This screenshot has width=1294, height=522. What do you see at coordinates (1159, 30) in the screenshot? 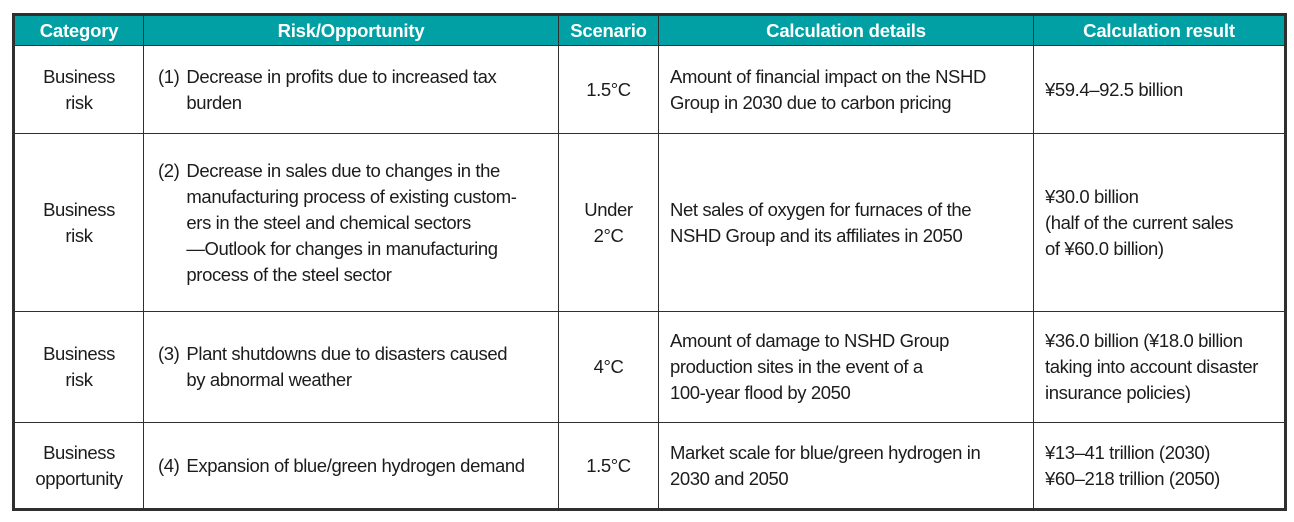
I see `header-cell-calculation-result: Calculation result` at bounding box center [1159, 30].